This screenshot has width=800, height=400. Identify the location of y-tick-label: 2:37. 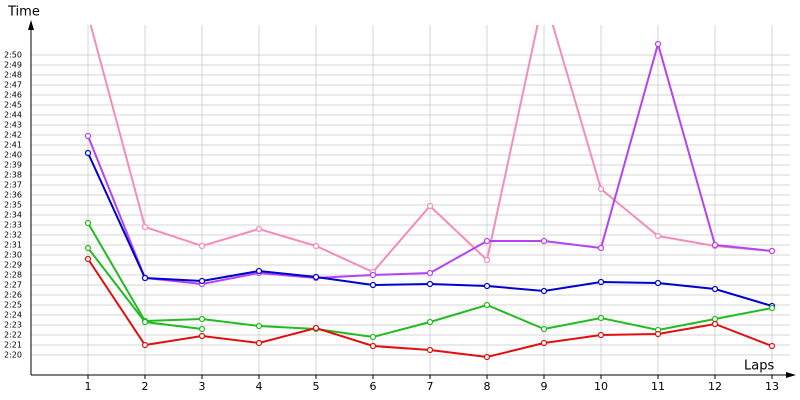
(13, 185).